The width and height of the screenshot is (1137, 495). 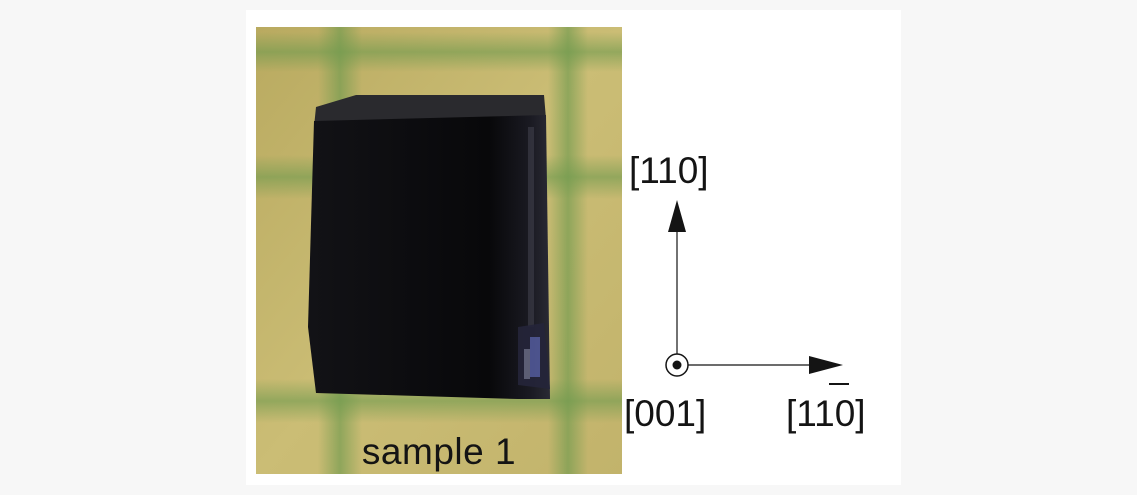 I want to click on axis-110-arrowhead, so click(x=677, y=216).